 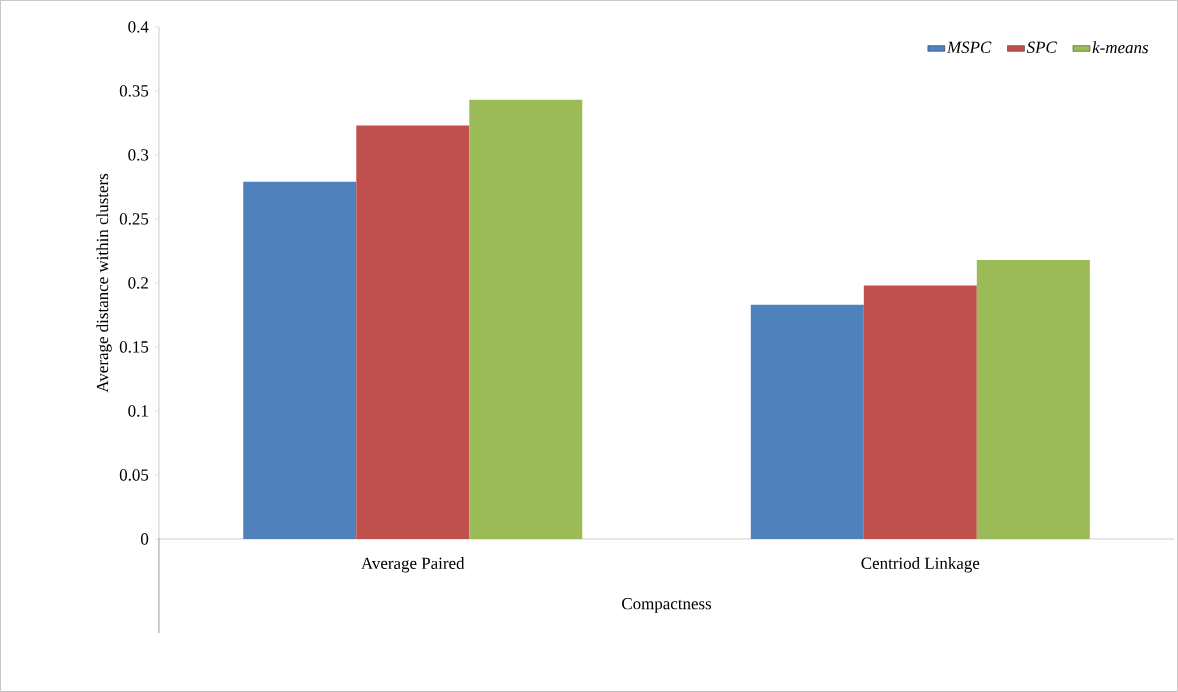 I want to click on x-tick-label: Centriod Linkage, so click(x=920, y=565).